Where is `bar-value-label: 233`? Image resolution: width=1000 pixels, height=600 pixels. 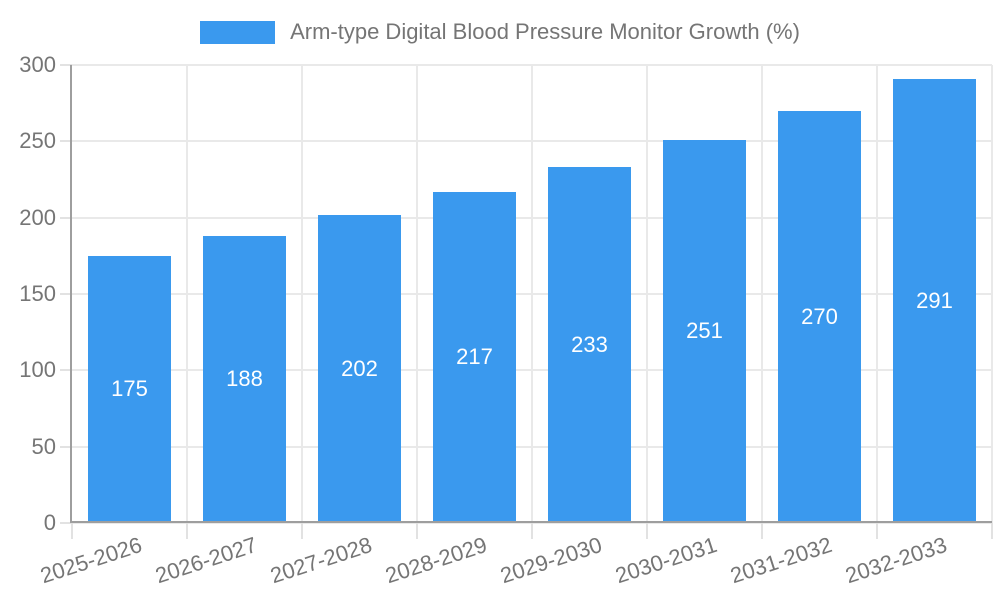
bar-value-label: 233 is located at coordinates (589, 345).